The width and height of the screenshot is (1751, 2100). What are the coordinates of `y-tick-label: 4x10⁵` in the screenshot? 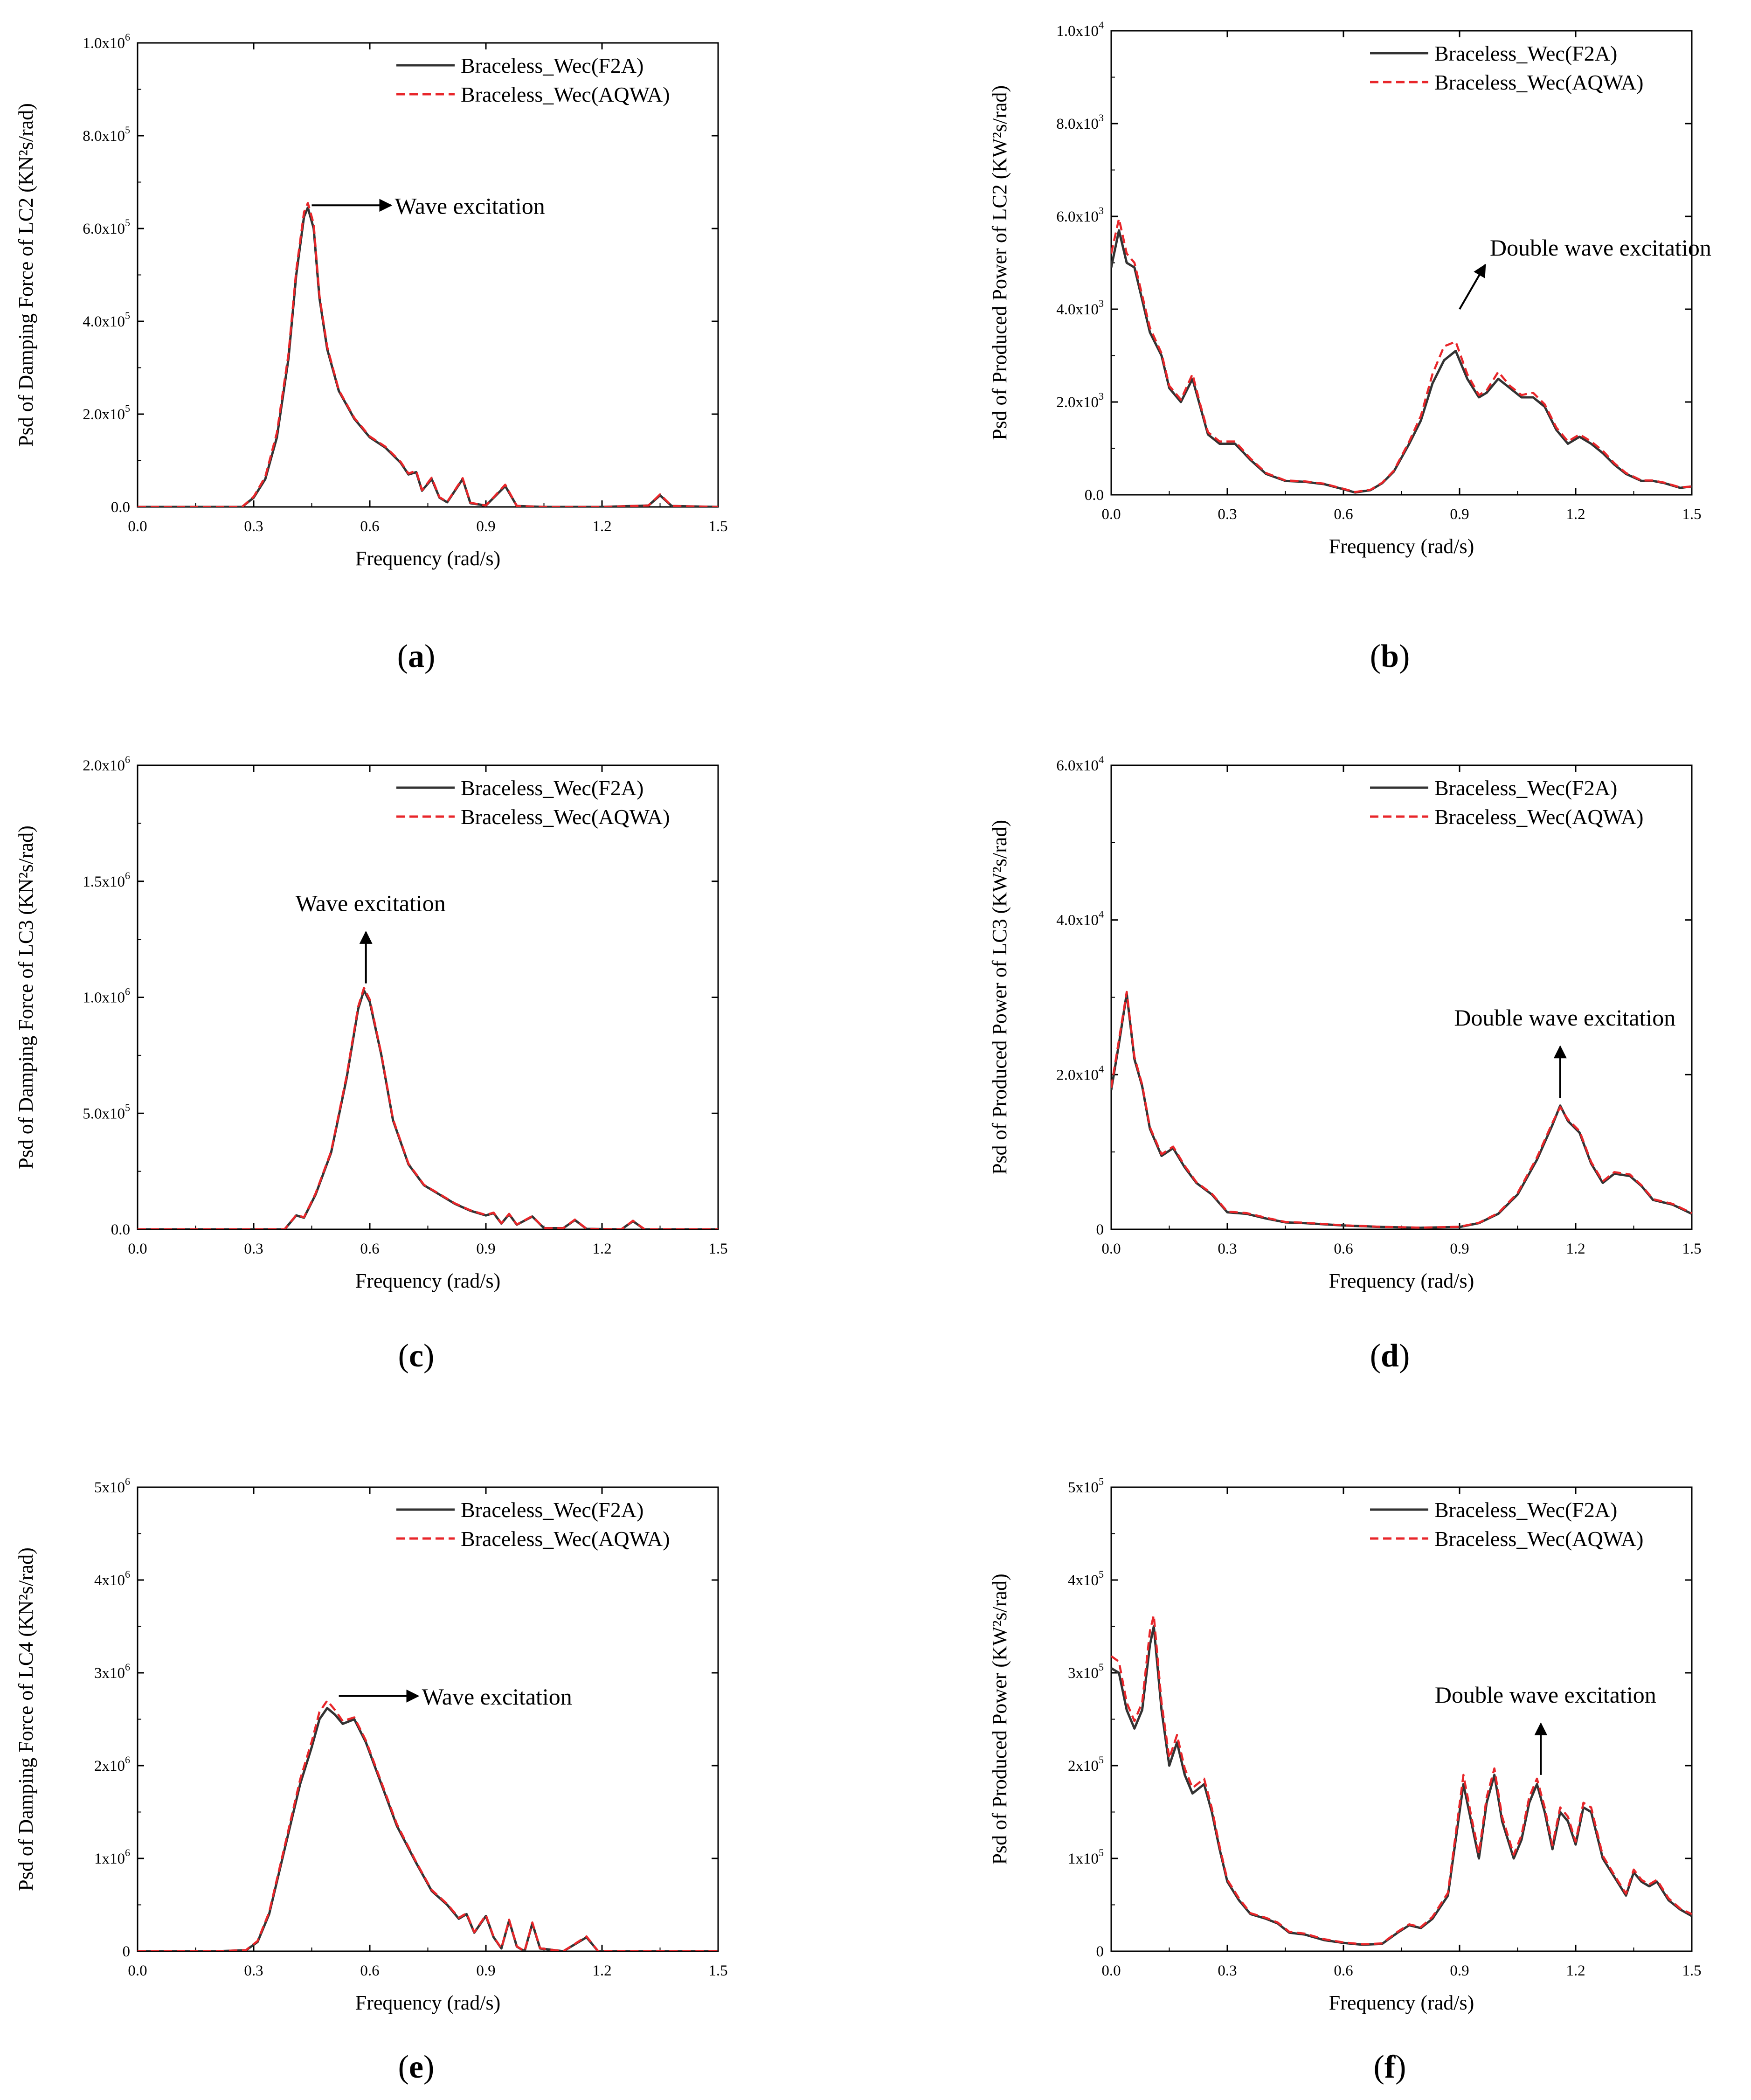 It's located at (1086, 1578).